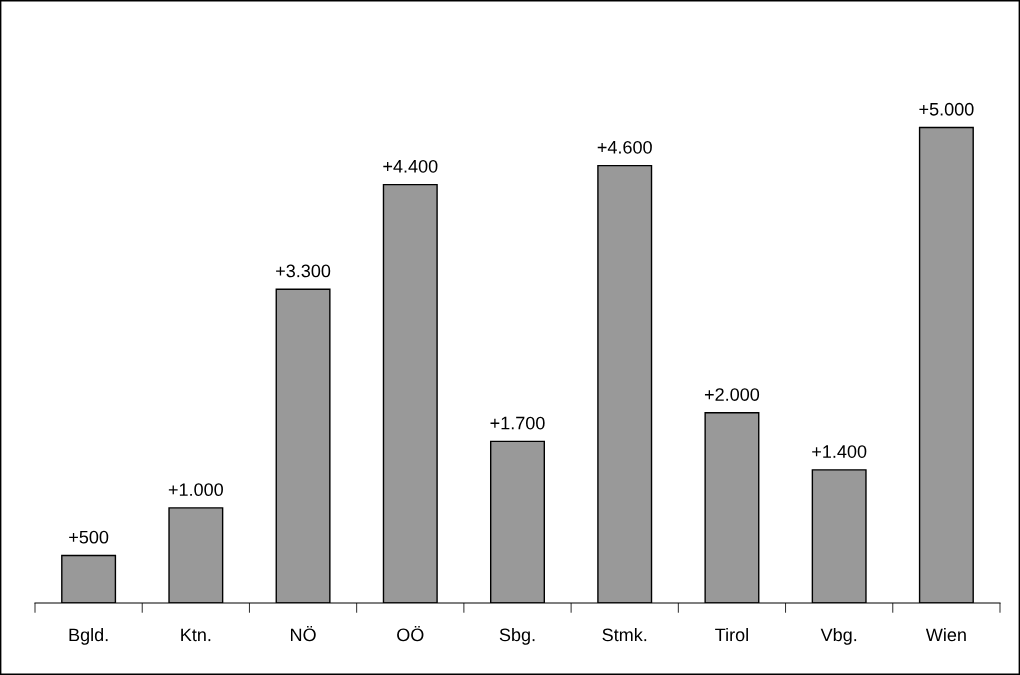 This screenshot has width=1020, height=675. I want to click on x-tick-label: Sbg., so click(517, 636).